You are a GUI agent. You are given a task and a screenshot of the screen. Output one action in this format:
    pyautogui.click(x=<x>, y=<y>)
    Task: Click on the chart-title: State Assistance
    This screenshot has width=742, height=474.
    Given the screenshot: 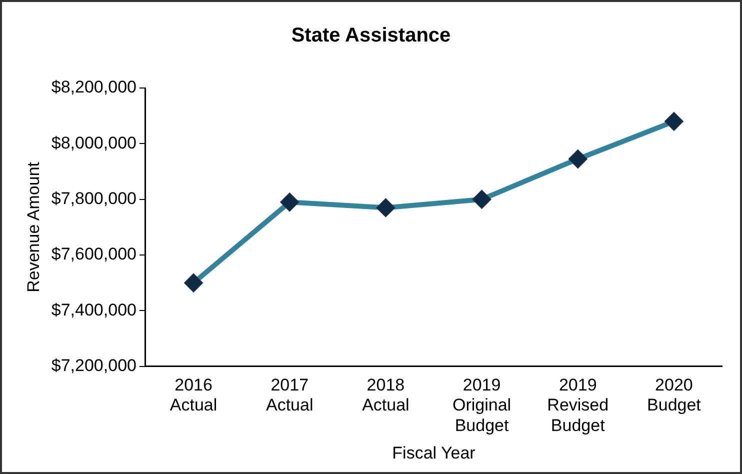 What is the action you would take?
    pyautogui.click(x=371, y=35)
    